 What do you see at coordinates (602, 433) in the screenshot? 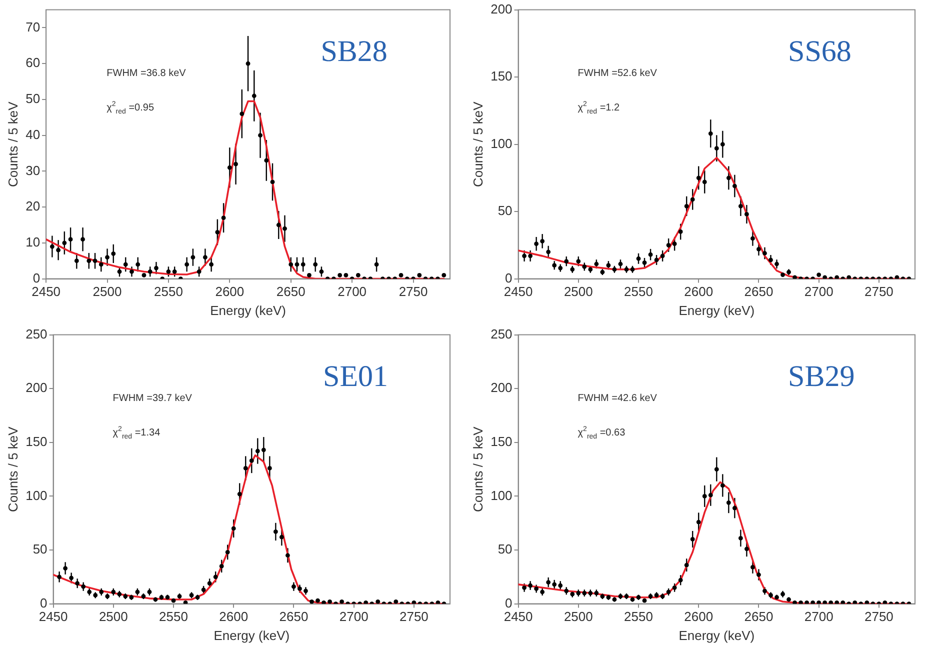
I see `annotation: χ$^{2}$$_{red}$ =0.63` at bounding box center [602, 433].